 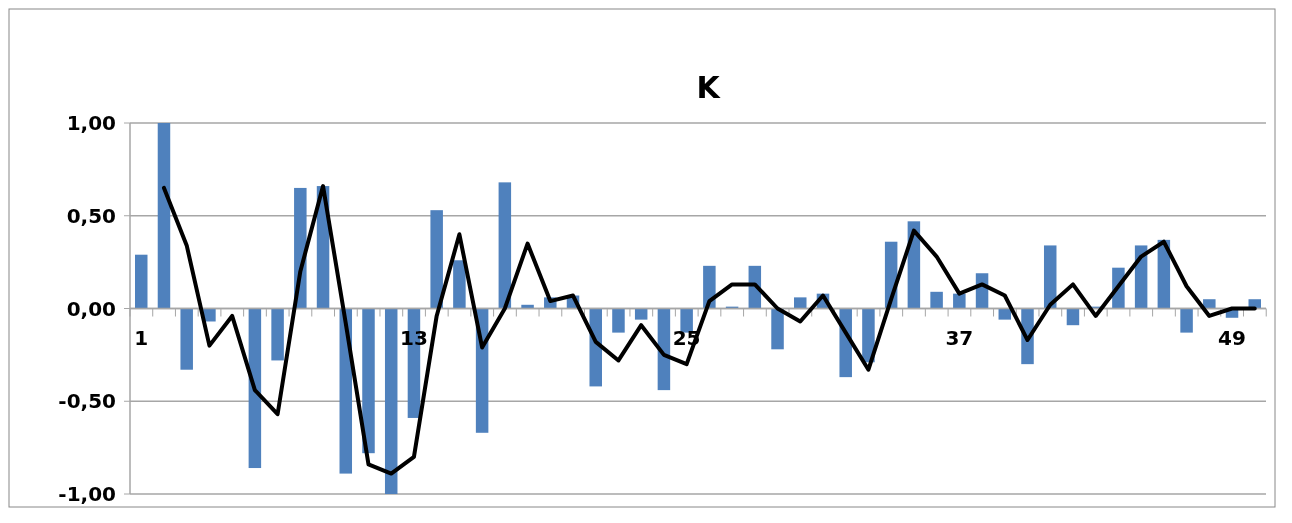 I want to click on y-tick-label: 0,00, so click(x=91, y=308).